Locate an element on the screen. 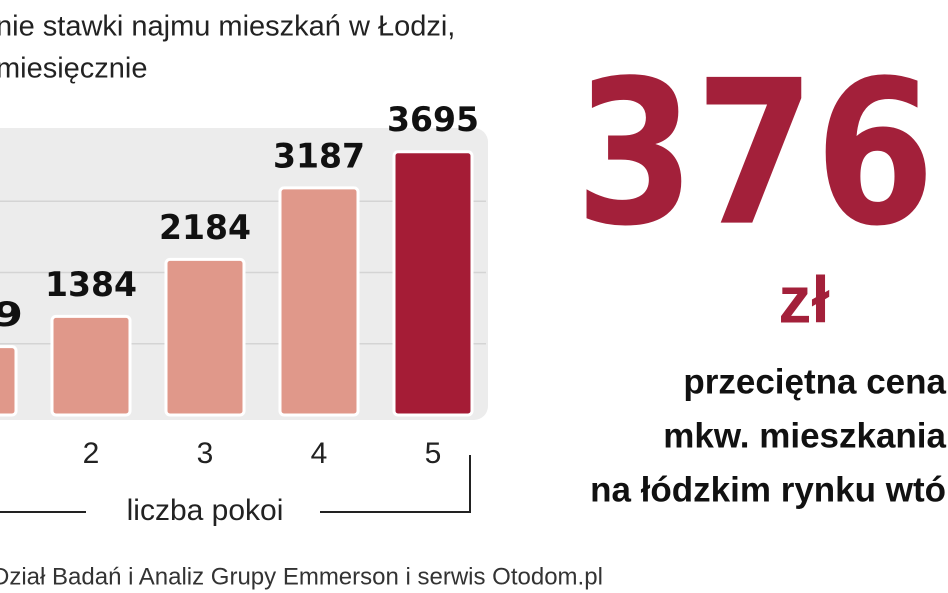 This screenshot has width=948, height=593. highlight-line: mkw. mieszkania is located at coordinates (804, 435).